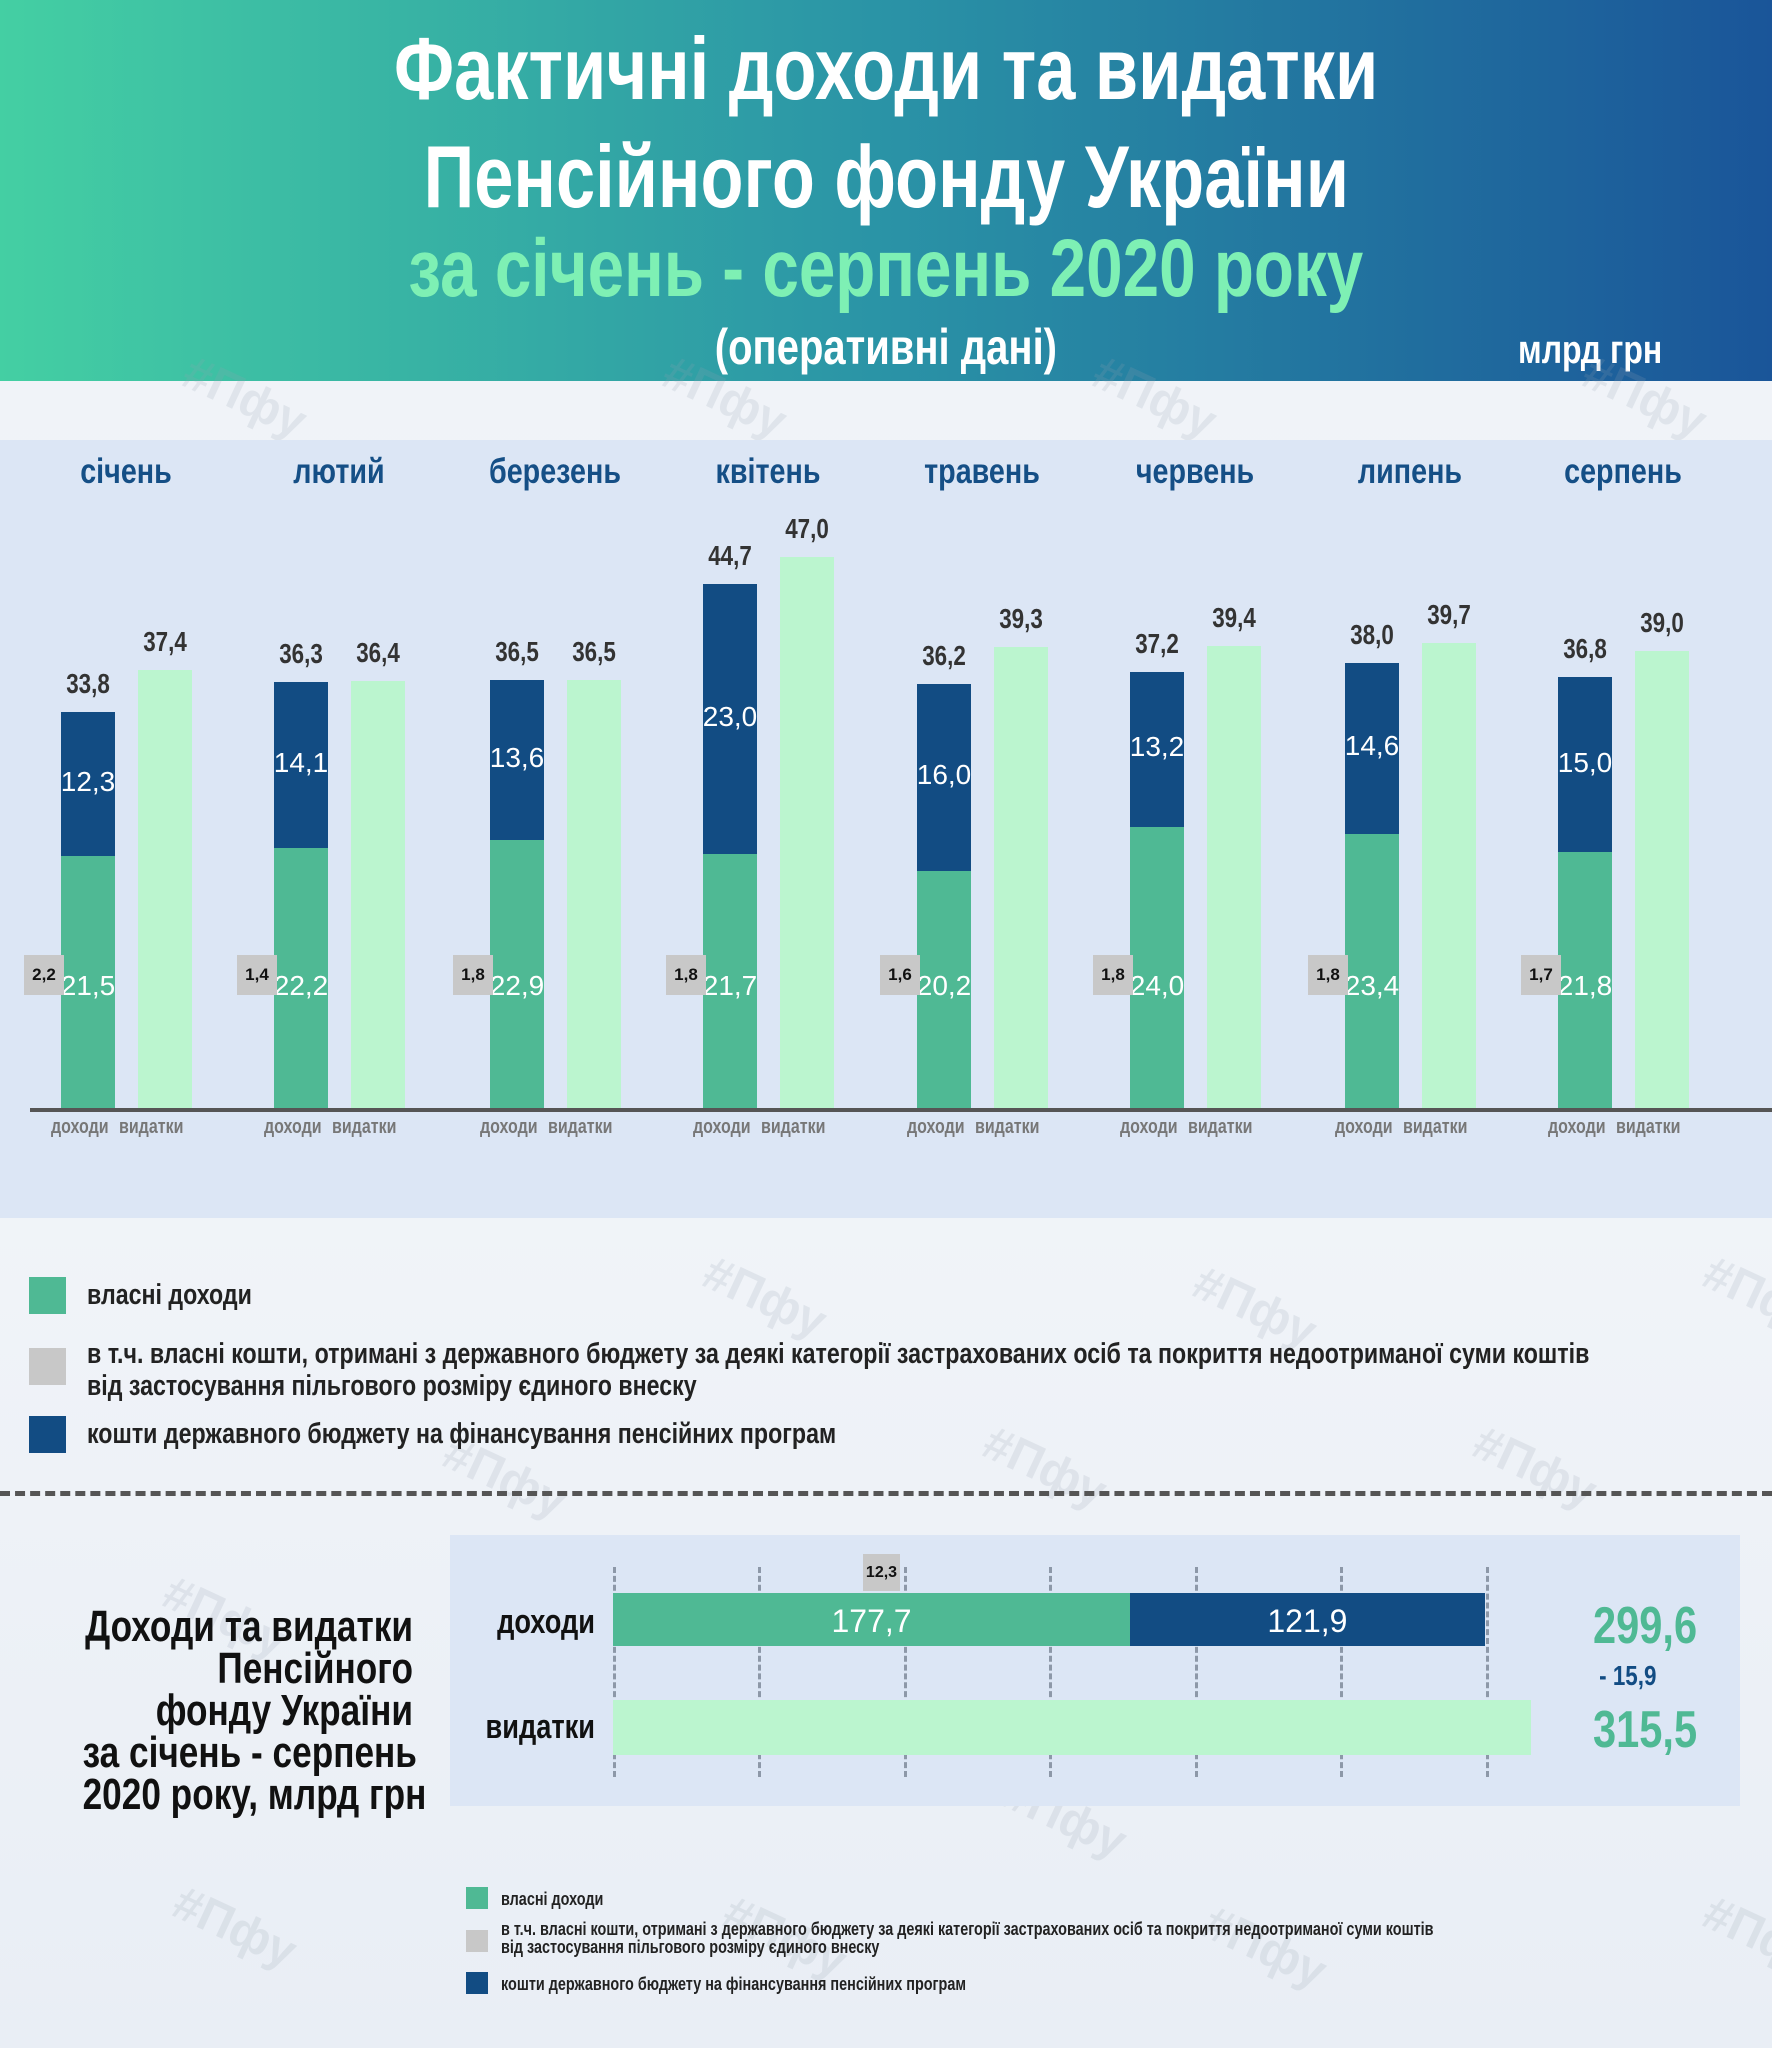 The width and height of the screenshot is (1772, 2048). What do you see at coordinates (88, 683) in the screenshot?
I see `income-total-label: 33,8` at bounding box center [88, 683].